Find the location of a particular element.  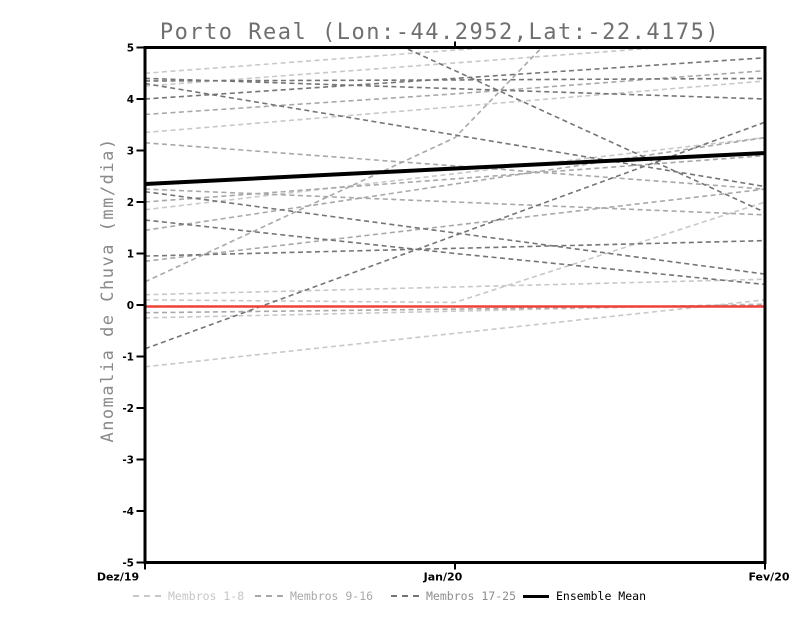

legend-item-label: Membros 1-8 is located at coordinates (206, 596).